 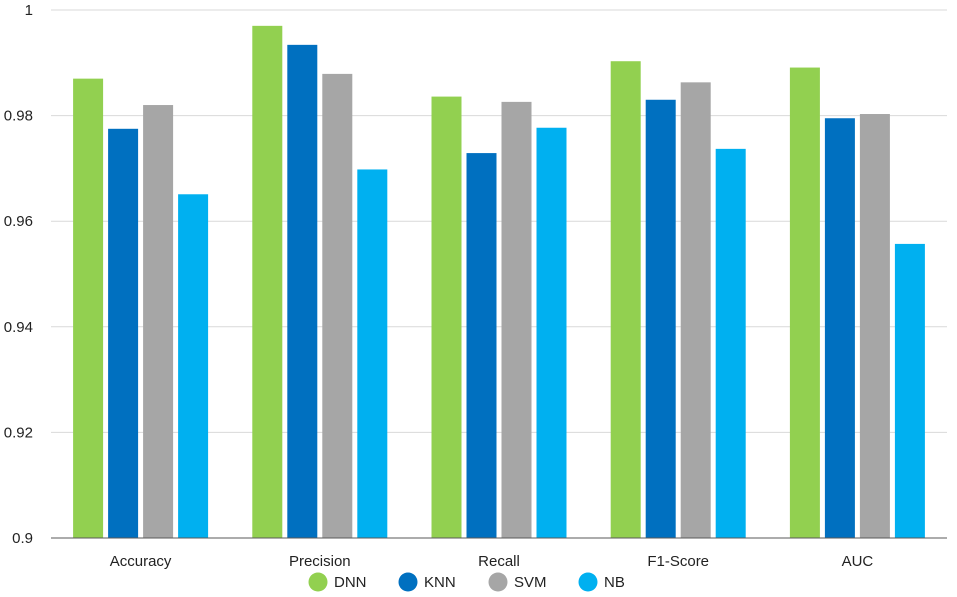 What do you see at coordinates (730, 343) in the screenshot?
I see `bar-nb-f1-score` at bounding box center [730, 343].